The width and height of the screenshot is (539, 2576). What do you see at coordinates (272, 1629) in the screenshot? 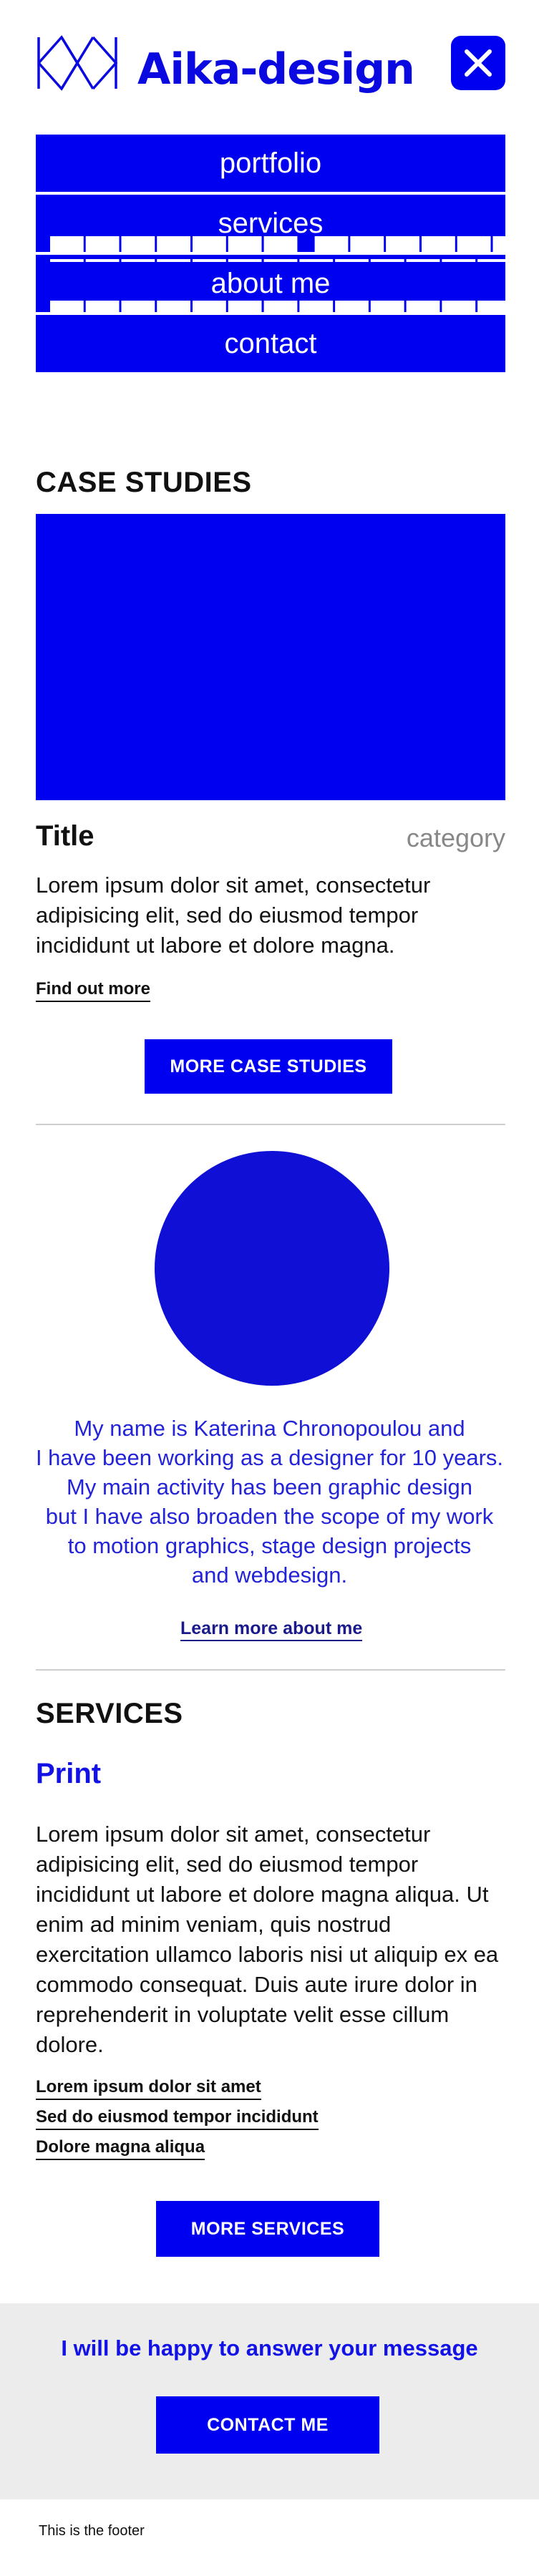
I see `learn-more-link: Learn more about me` at bounding box center [272, 1629].